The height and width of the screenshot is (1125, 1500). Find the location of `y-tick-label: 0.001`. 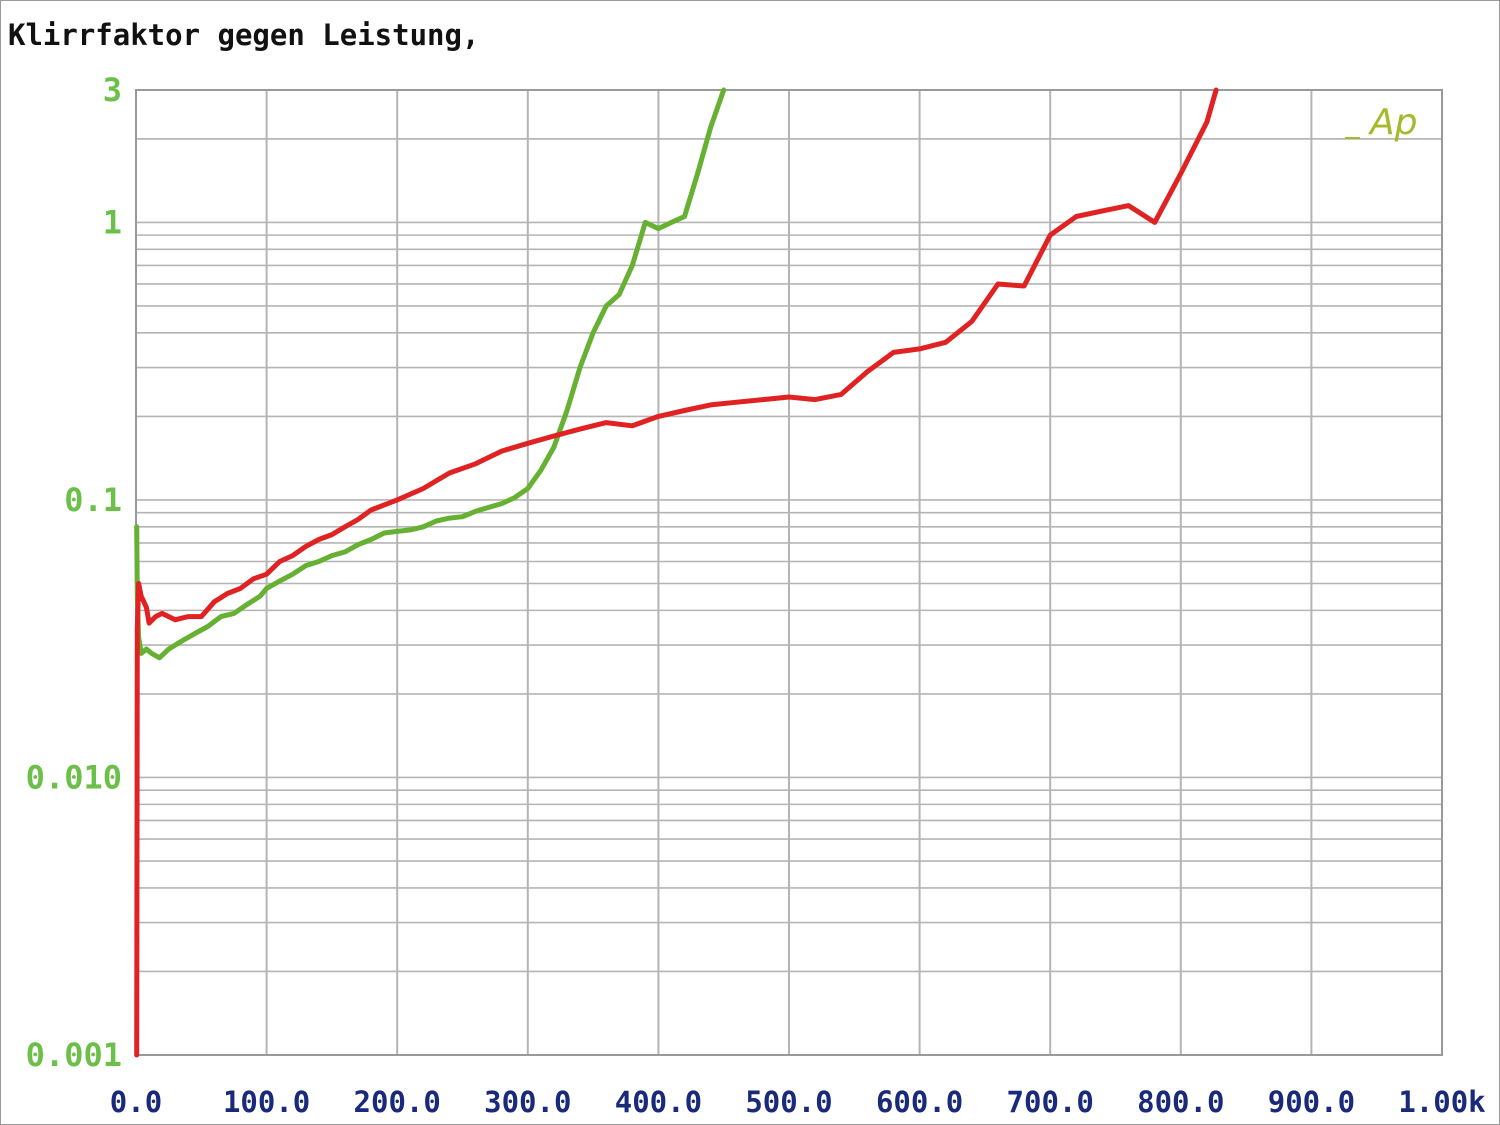

y-tick-label: 0.001 is located at coordinates (74, 1055).